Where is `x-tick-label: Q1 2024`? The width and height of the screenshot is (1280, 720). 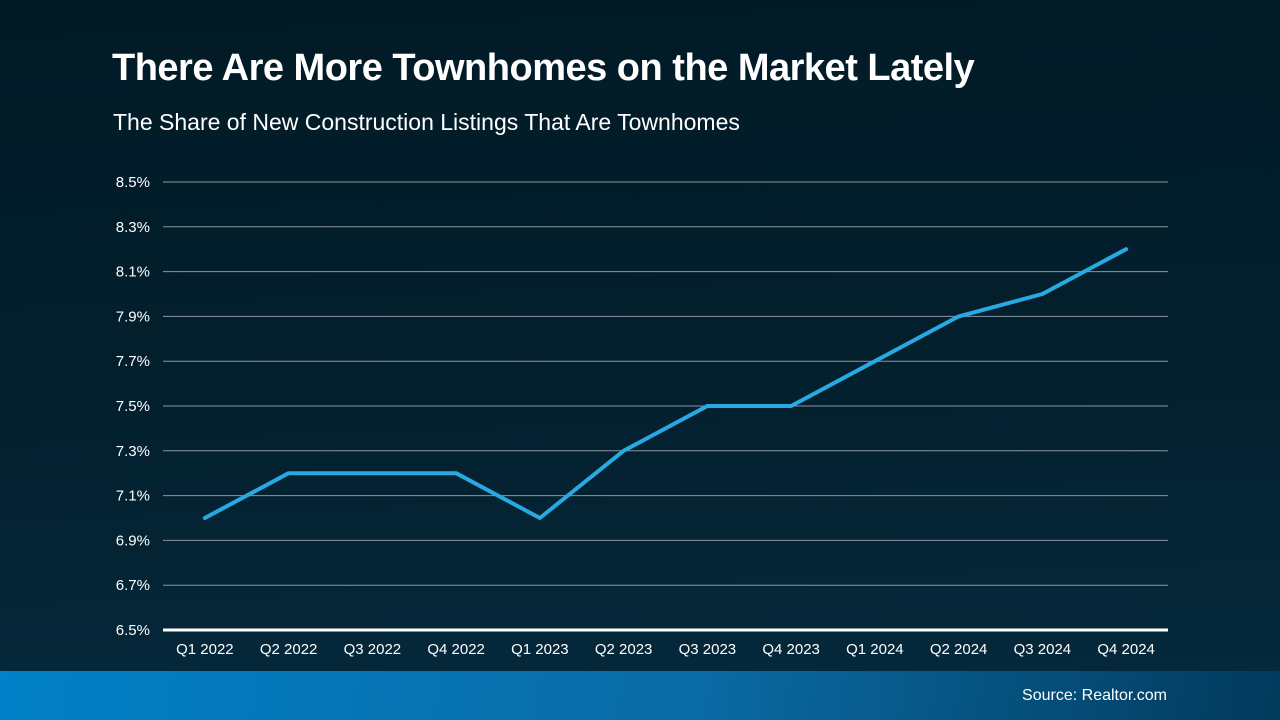
x-tick-label: Q1 2024 is located at coordinates (875, 649).